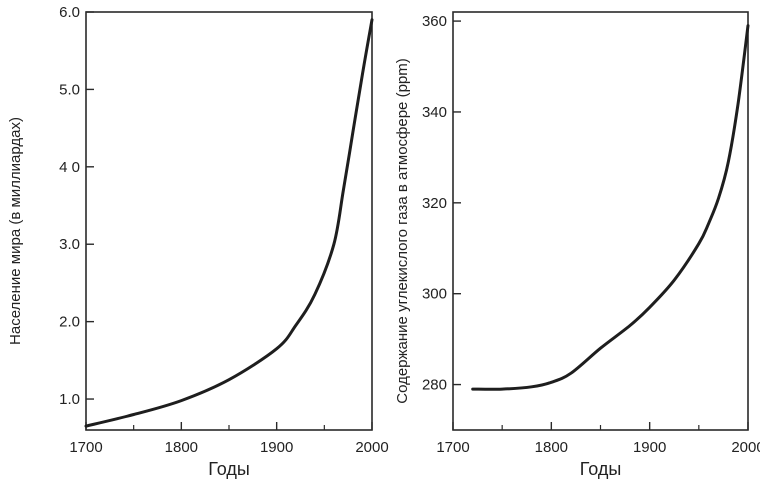 This screenshot has width=760, height=489. Describe the element at coordinates (69, 167) in the screenshot. I see `y-tick-label: 4 0` at that location.